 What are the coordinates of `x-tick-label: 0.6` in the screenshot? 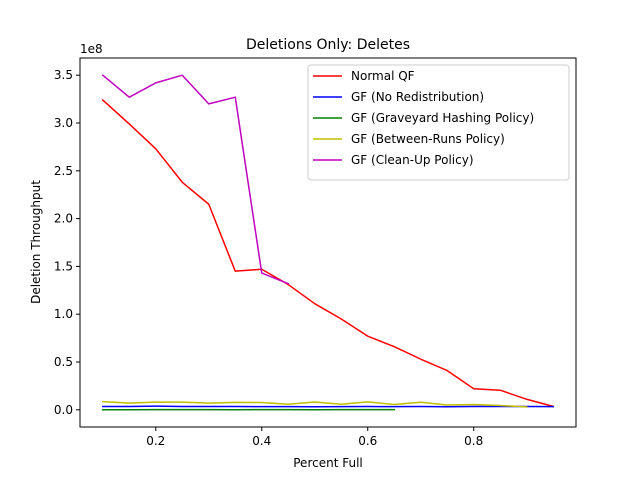 It's located at (367, 441).